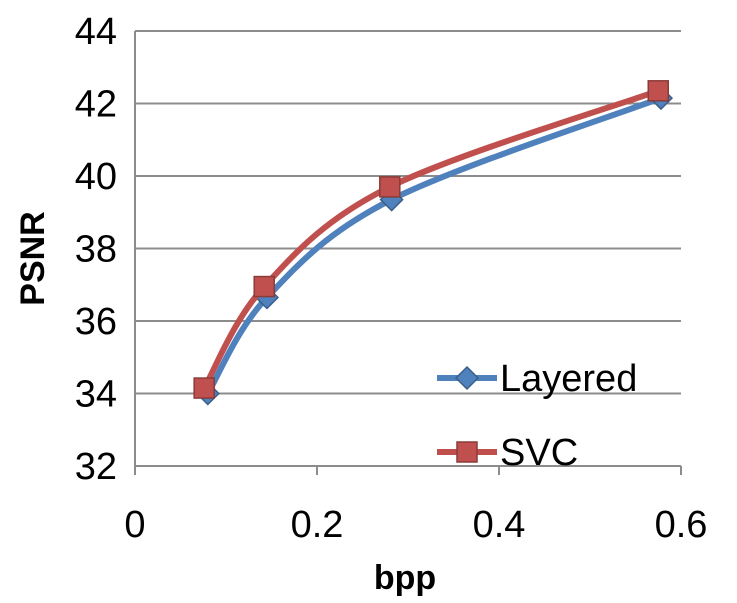 This screenshot has width=737, height=603. Describe the element at coordinates (415, 506) in the screenshot. I see `x-tick-labels: 0 0.2 0.4 0.6` at that location.